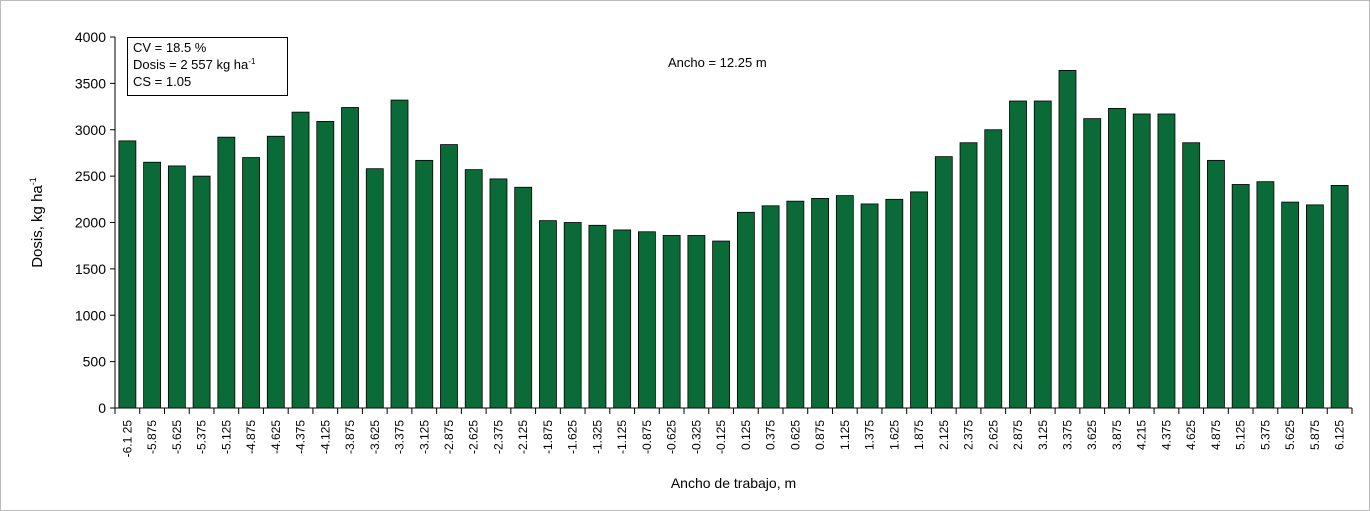 The width and height of the screenshot is (1370, 511). Describe the element at coordinates (870, 435) in the screenshot. I see `x-tick-label: 1.375` at that location.